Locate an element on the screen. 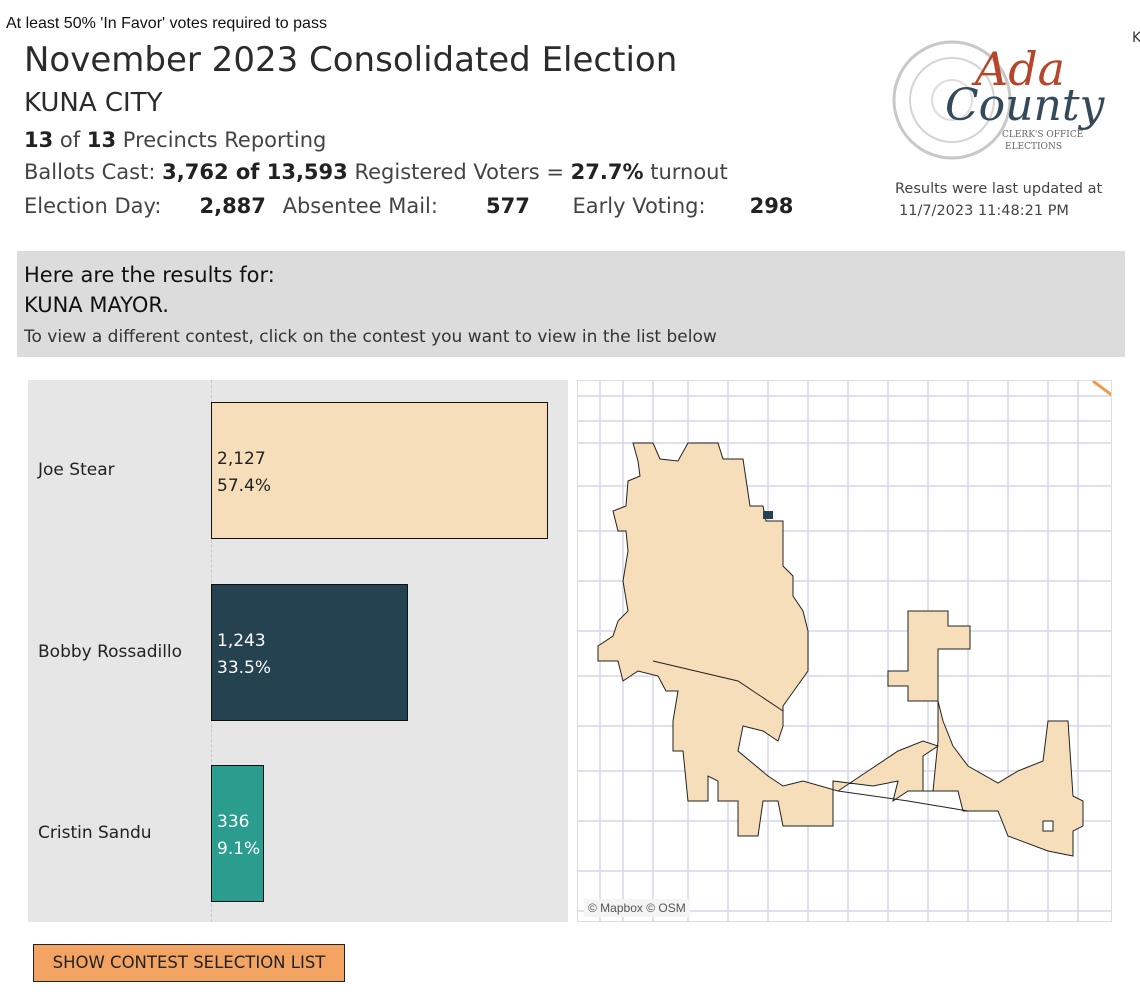 The height and width of the screenshot is (997, 1140). early-value: 298 is located at coordinates (771, 206).